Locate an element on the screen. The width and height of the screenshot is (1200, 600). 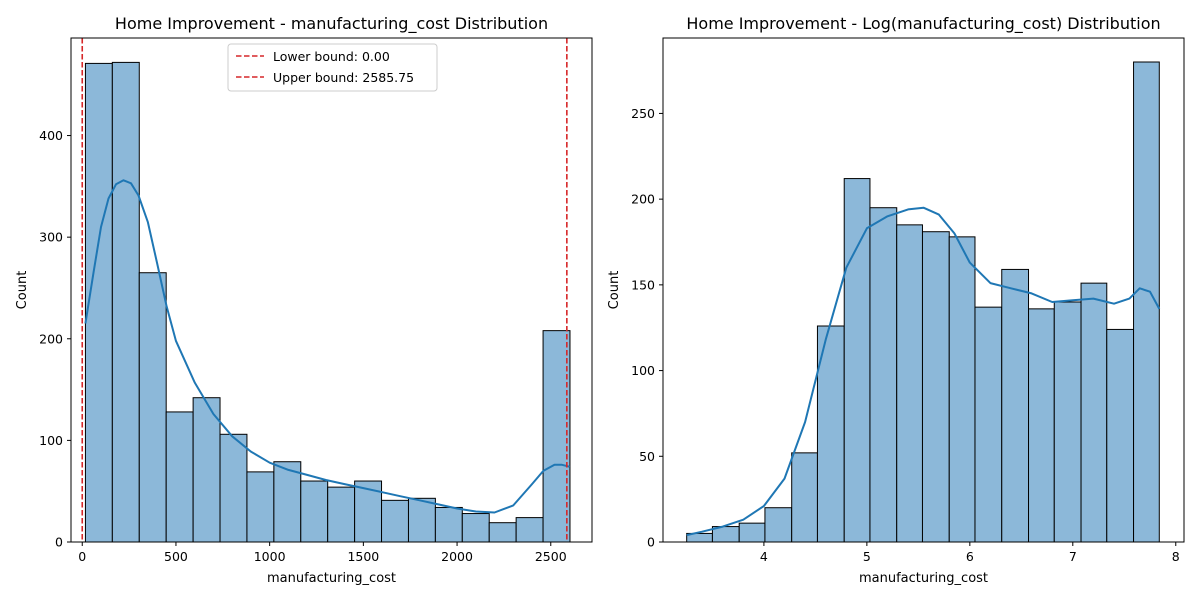
x-tick-label: 8 is located at coordinates (1176, 556).